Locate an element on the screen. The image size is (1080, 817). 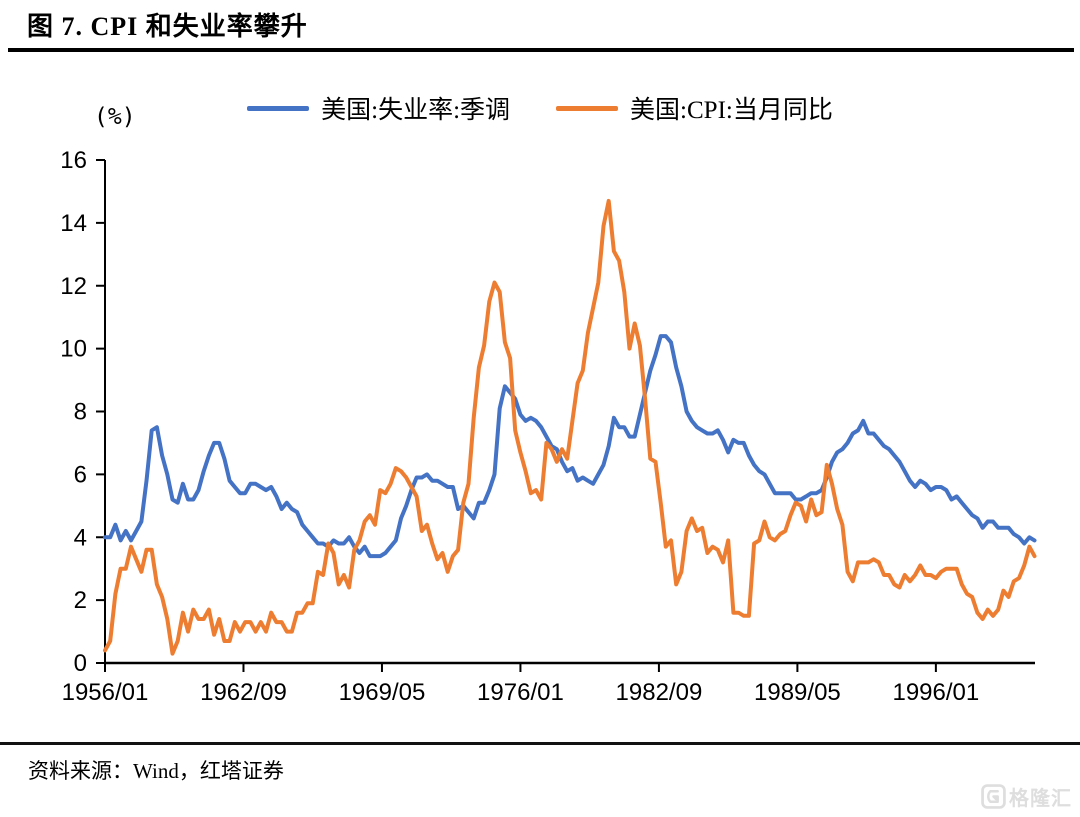
x-tick-label: 1996/01 is located at coordinates (935, 692).